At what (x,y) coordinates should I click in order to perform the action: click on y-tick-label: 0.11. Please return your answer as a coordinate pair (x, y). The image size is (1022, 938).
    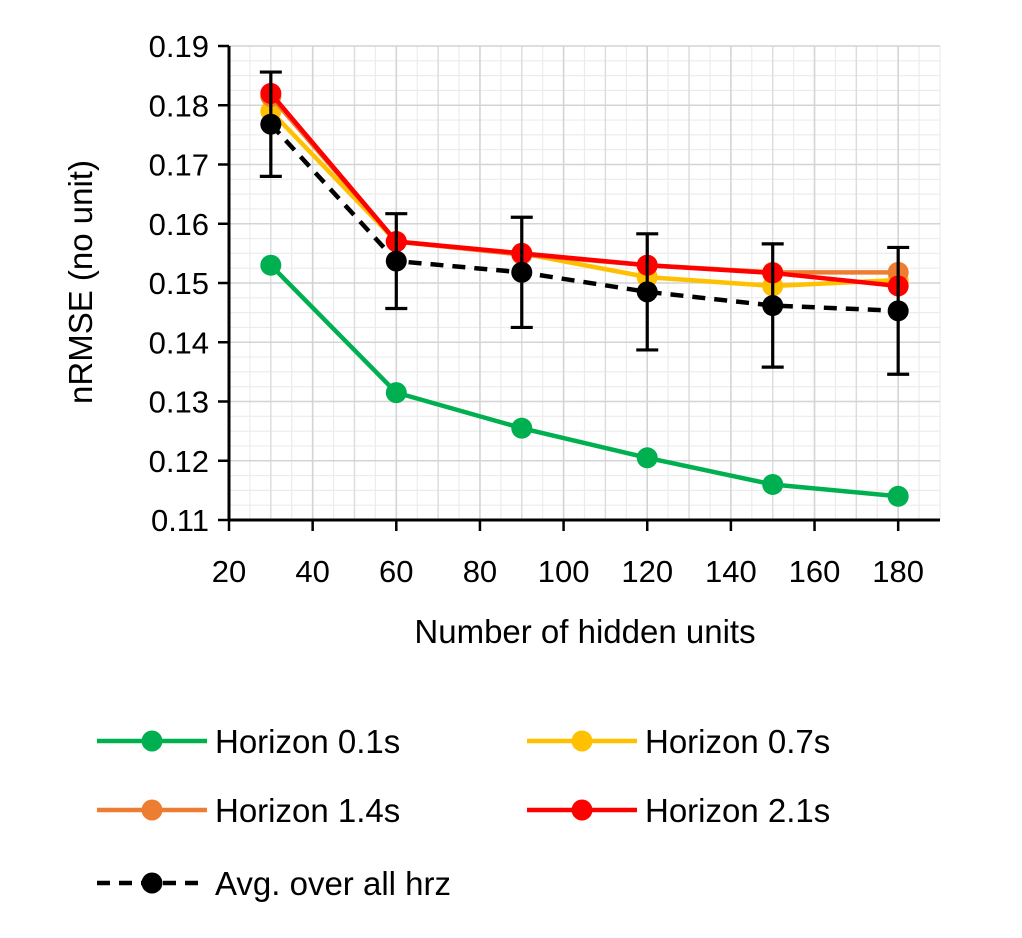
    Looking at the image, I should click on (180, 520).